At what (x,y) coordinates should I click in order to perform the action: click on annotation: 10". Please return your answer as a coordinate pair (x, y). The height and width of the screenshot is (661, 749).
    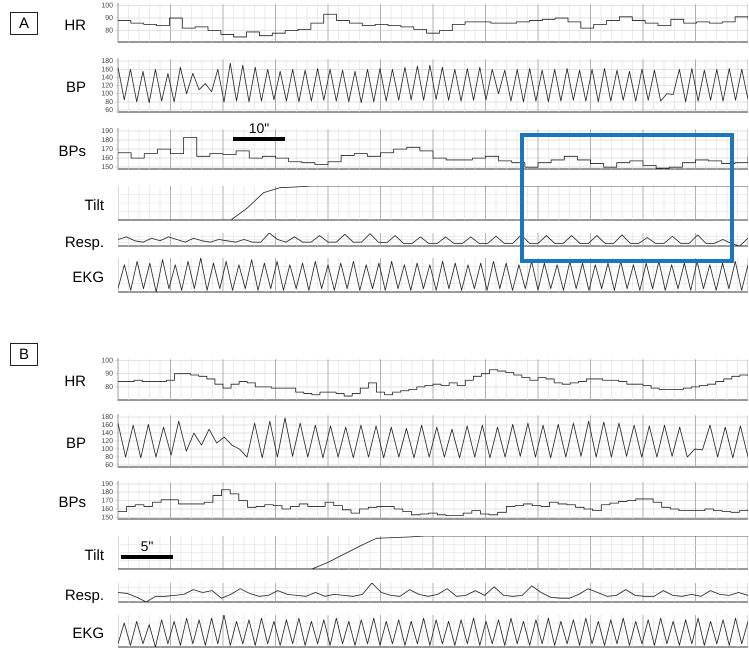
    Looking at the image, I should click on (259, 128).